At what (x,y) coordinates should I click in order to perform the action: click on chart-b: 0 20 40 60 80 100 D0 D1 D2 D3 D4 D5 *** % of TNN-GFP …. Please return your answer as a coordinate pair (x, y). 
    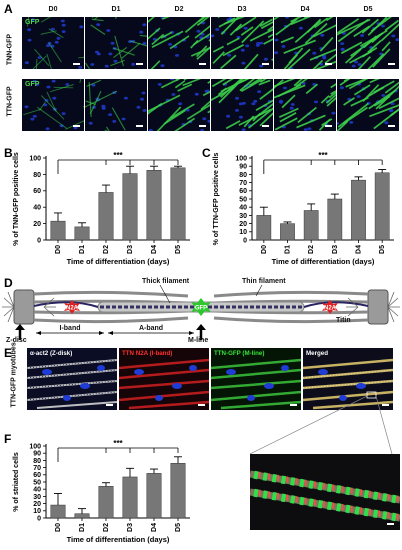
    Looking at the image, I should click on (101, 208).